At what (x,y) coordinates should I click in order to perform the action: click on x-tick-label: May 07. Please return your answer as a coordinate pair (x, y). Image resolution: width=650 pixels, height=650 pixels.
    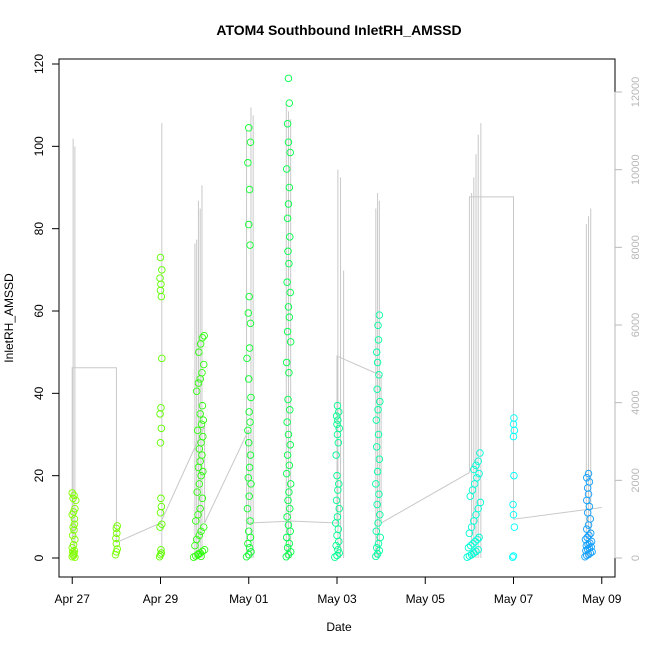
    Looking at the image, I should click on (514, 599).